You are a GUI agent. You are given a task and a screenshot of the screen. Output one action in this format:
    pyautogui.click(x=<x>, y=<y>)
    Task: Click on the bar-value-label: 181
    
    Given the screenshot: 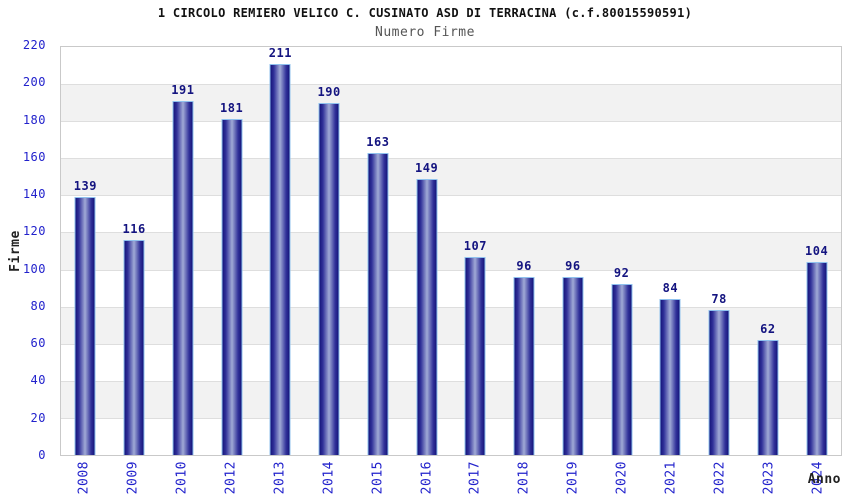 What is the action you would take?
    pyautogui.click(x=232, y=108)
    